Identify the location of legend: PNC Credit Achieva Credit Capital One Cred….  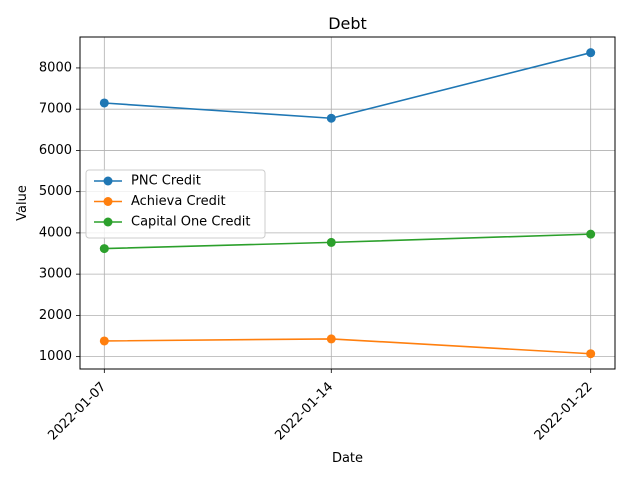
(175, 204).